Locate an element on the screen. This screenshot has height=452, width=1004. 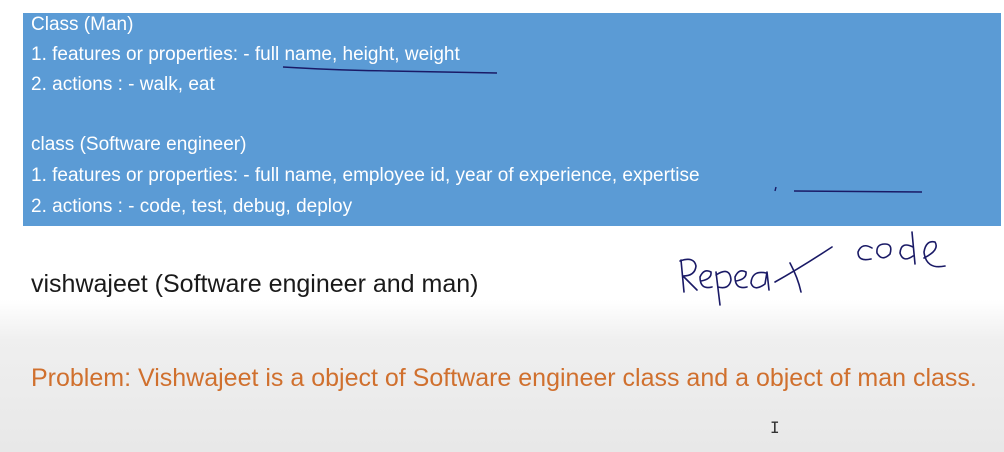
software-engineer-actions-line: 2. actions : - code, test, debug, deploy is located at coordinates (192, 206).